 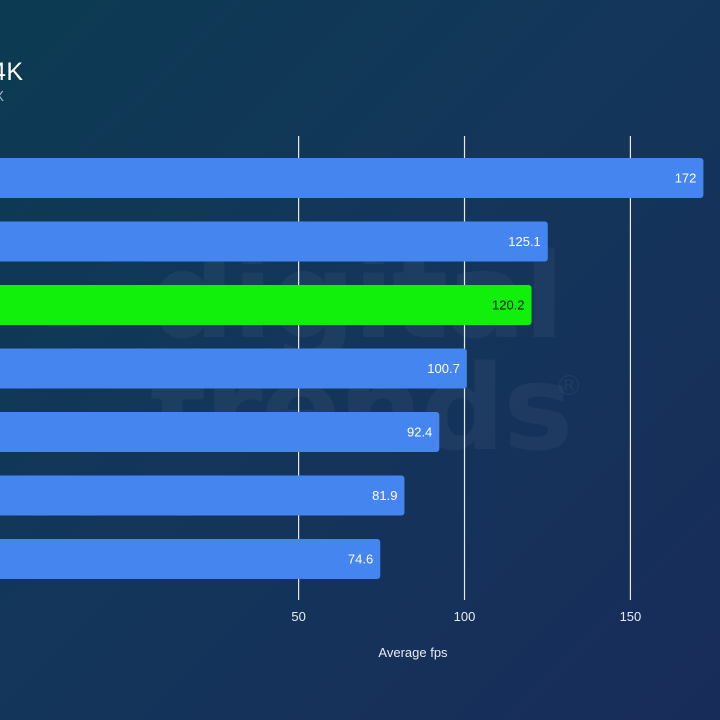 I want to click on bar-value-label: 100.7, so click(x=443, y=368).